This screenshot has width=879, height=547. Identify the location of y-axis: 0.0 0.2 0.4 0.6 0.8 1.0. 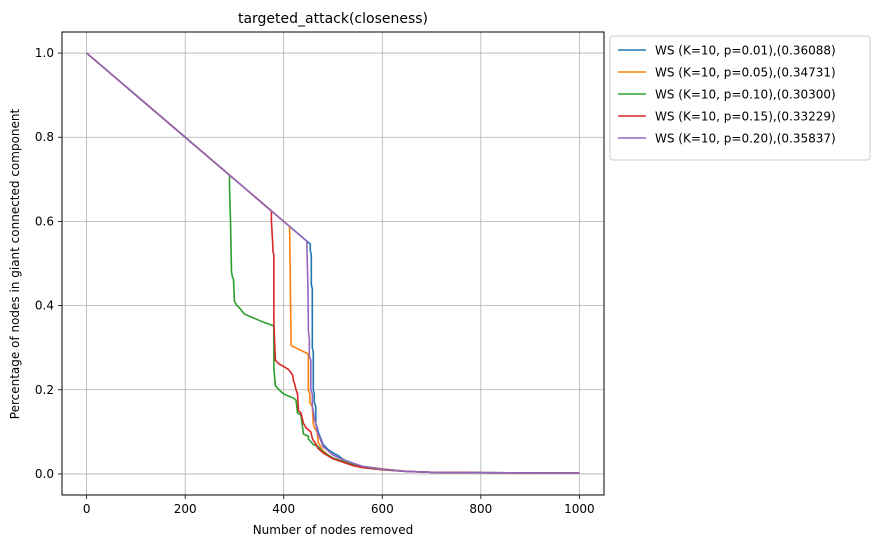
(48, 263).